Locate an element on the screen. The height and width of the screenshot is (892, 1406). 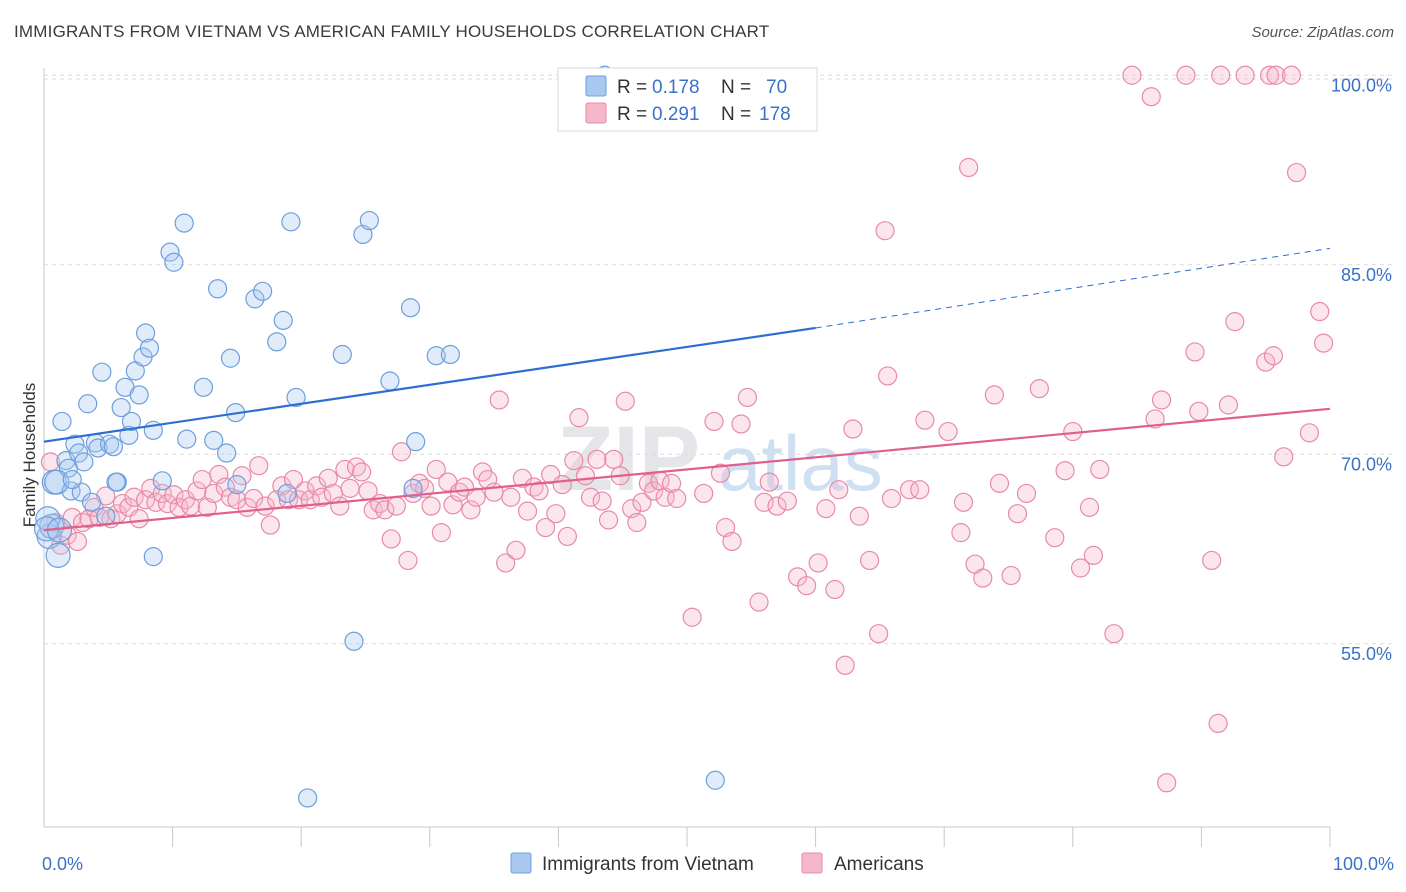
bottom-legend-label-pink: Americans is located at coordinates (879, 864).